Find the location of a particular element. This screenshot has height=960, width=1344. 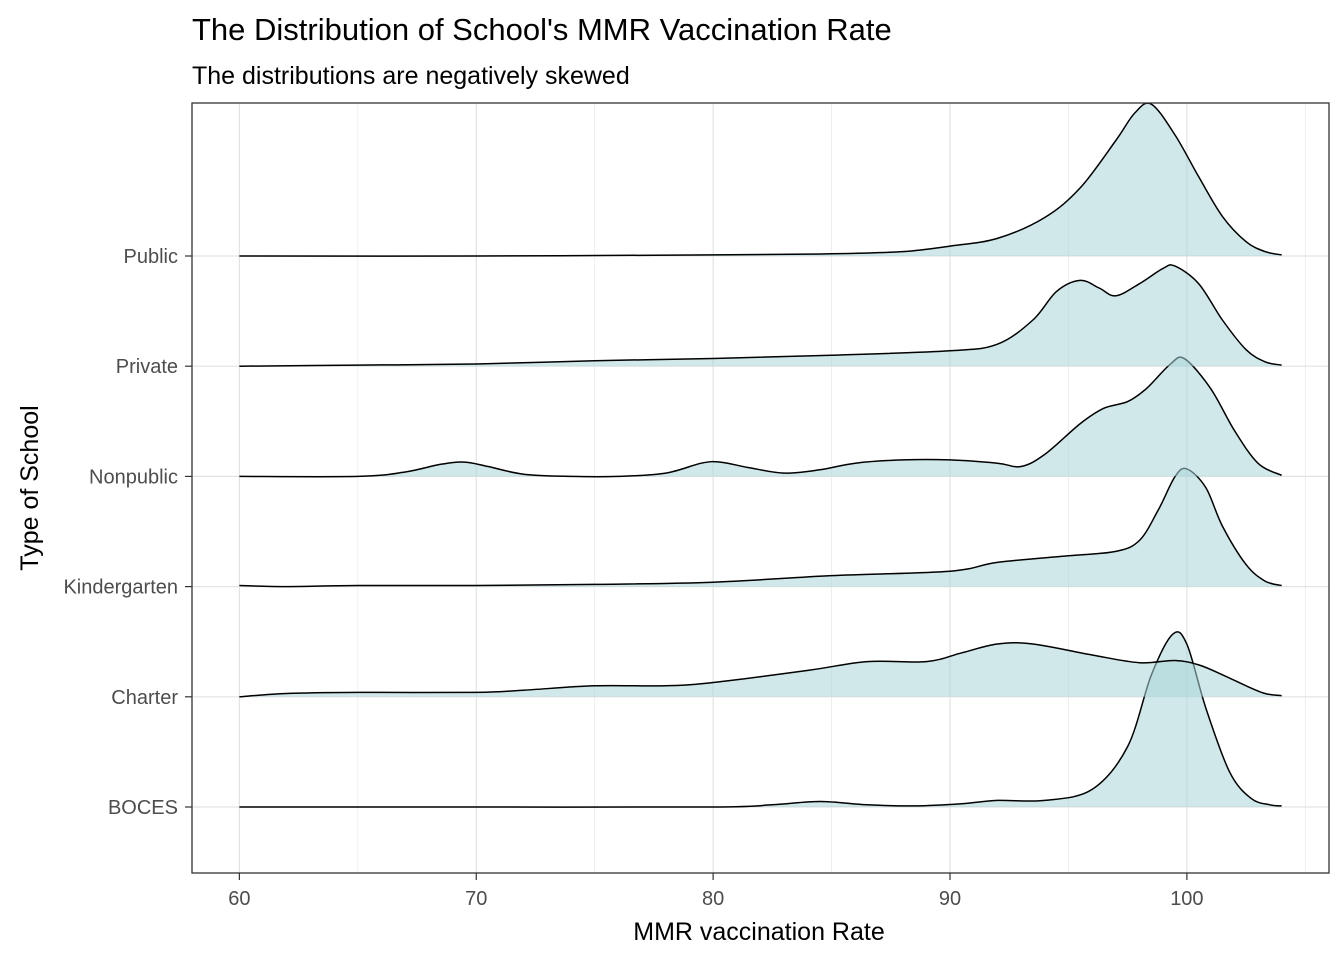

y-tick-label: Nonpublic is located at coordinates (133, 477).